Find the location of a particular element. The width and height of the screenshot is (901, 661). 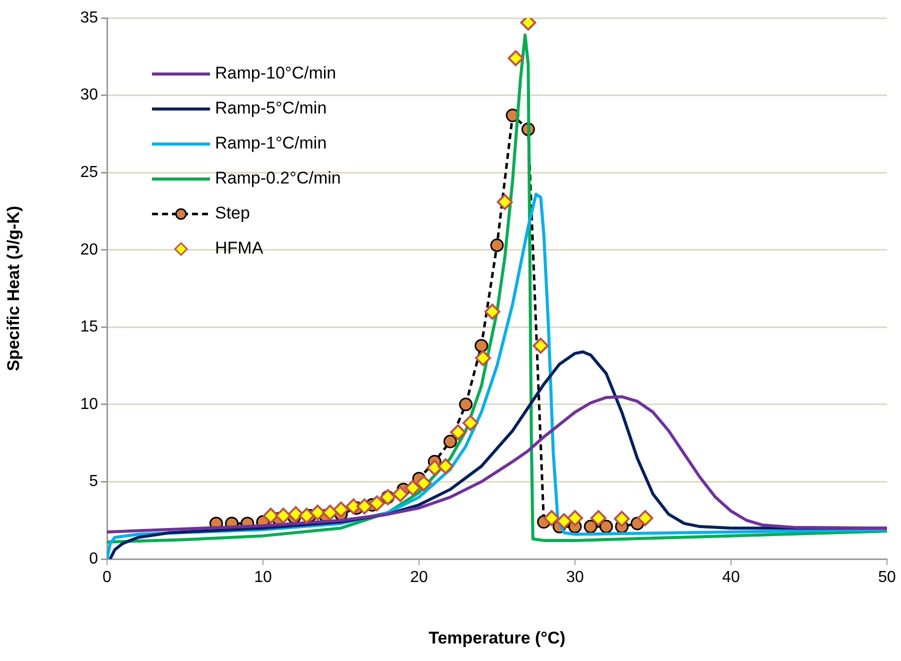

y-axis-title: Specific Heat (J/g-K) is located at coordinates (13, 289).